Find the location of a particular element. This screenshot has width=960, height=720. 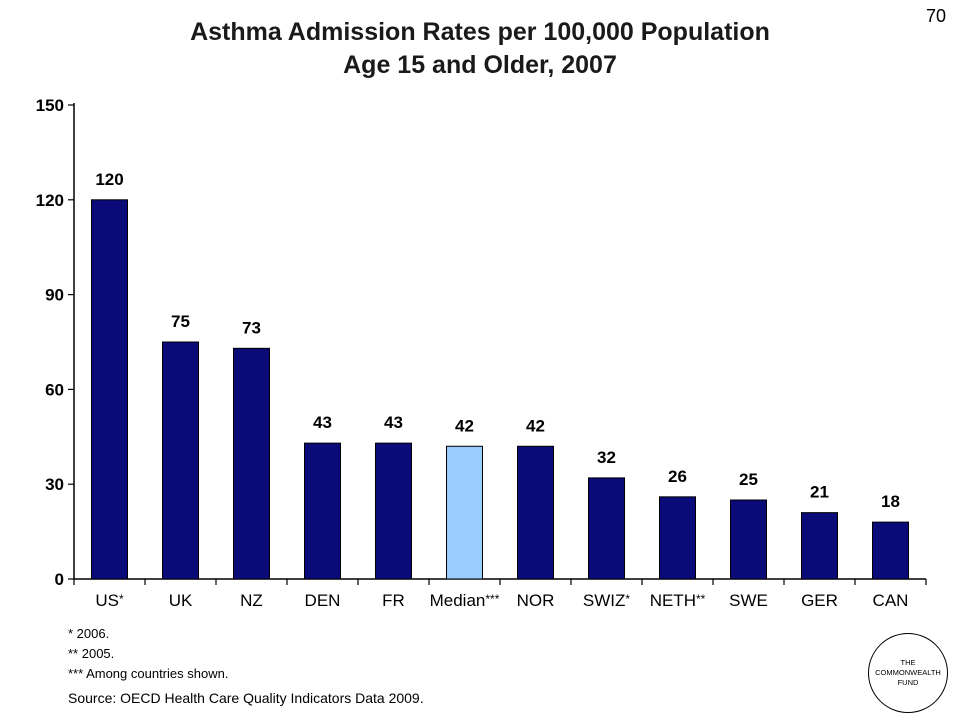

bar-nz is located at coordinates (251, 463).